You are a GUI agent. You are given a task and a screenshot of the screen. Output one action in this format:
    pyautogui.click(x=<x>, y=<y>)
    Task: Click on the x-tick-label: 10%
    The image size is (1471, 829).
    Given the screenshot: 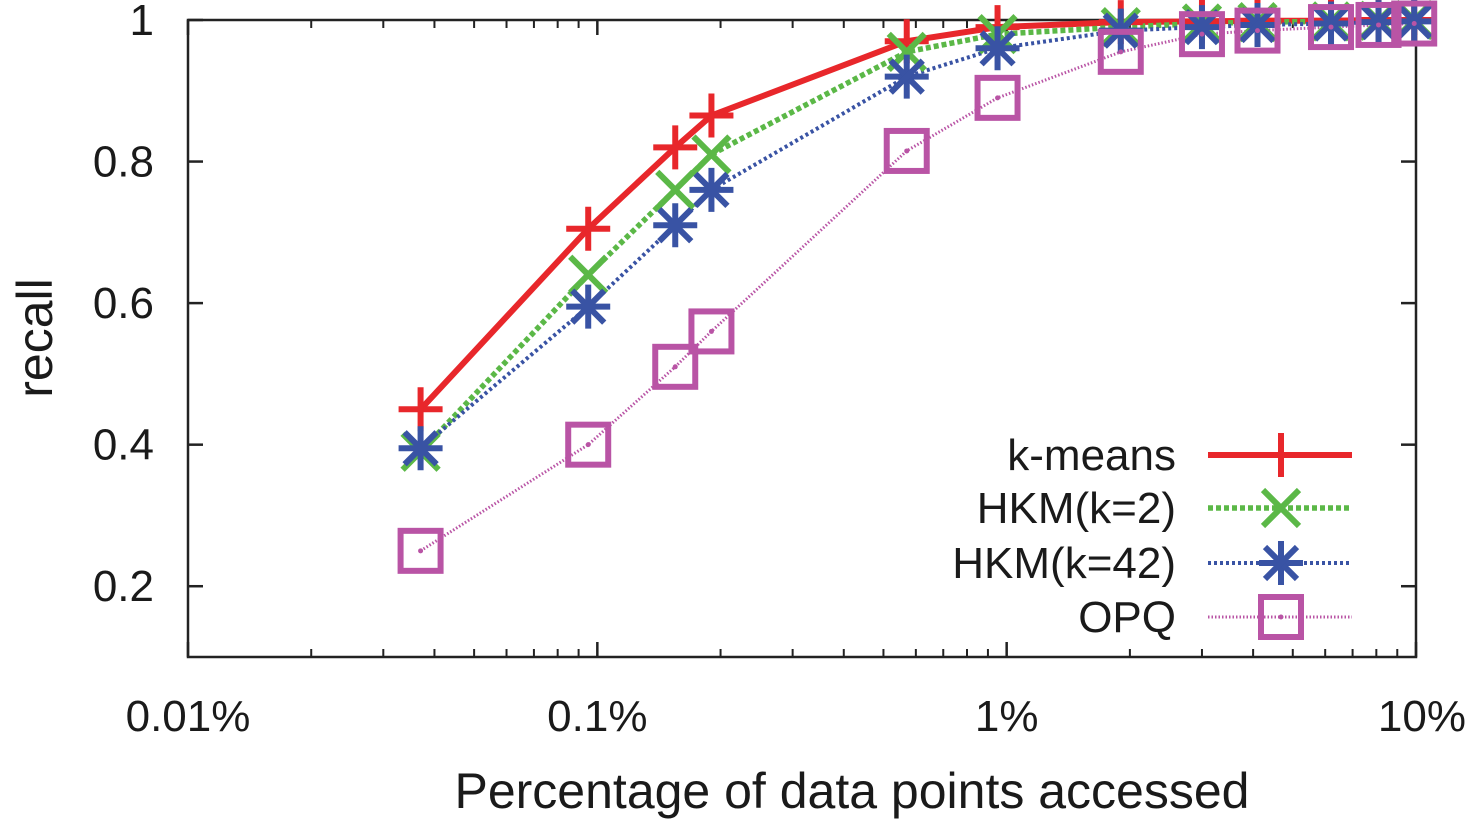 What is the action you would take?
    pyautogui.click(x=1422, y=716)
    